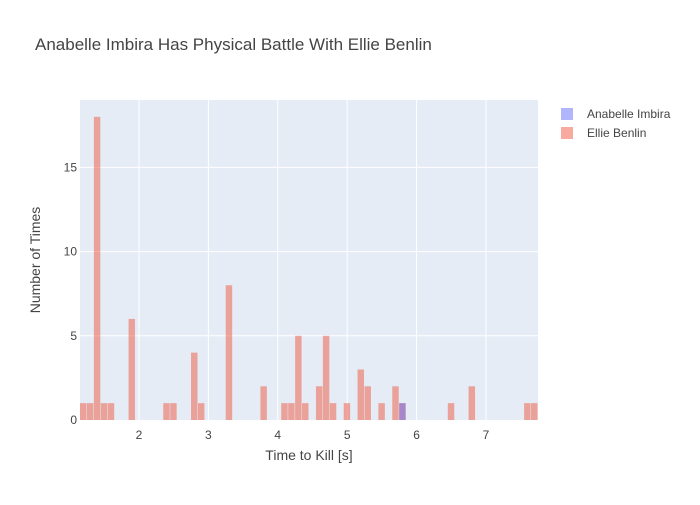  I want to click on legend-item: Ellie Benlin, so click(603, 133).